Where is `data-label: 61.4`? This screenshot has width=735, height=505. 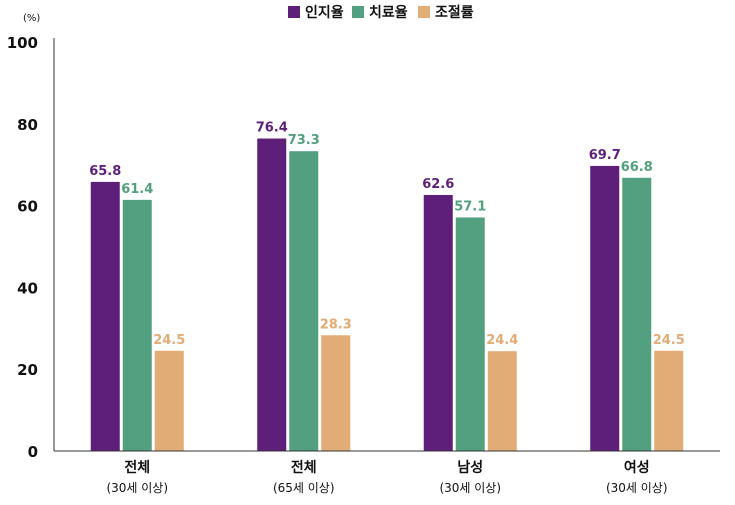
data-label: 61.4 is located at coordinates (137, 189).